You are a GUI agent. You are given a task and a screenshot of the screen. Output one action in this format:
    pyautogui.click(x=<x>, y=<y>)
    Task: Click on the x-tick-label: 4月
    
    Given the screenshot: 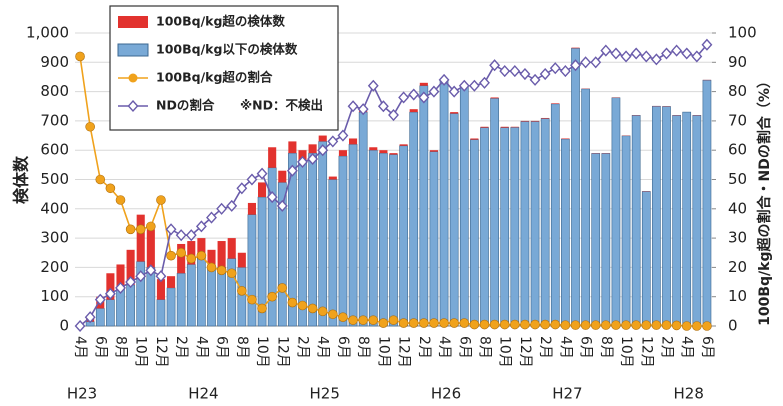 What is the action you would take?
    pyautogui.click(x=80, y=347)
    